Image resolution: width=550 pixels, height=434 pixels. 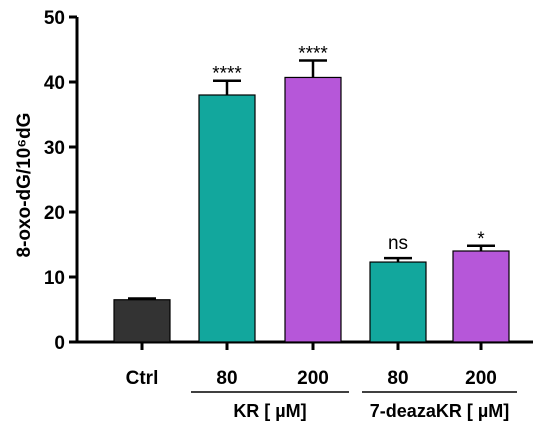 I want to click on y-axis: 0 10 20 30 40 50, so click(x=61, y=181).